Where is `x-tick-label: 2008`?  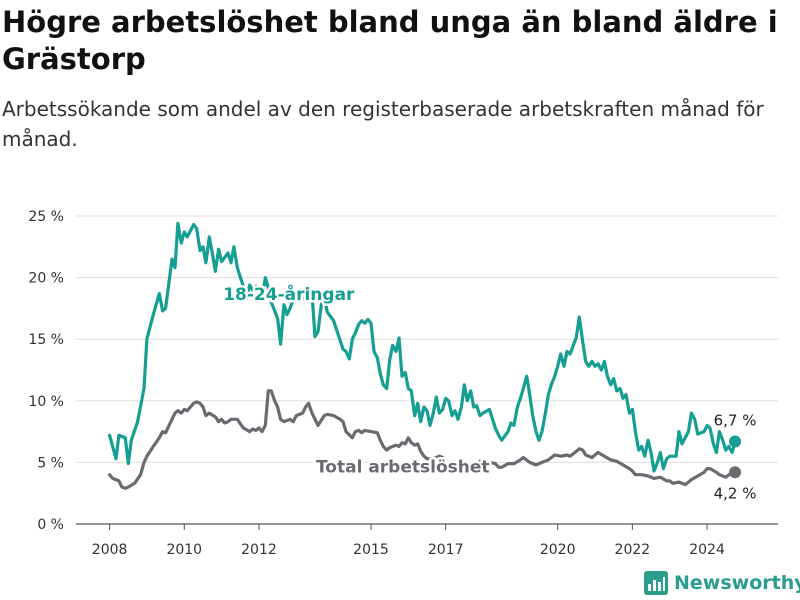 x-tick-label: 2008 is located at coordinates (110, 550).